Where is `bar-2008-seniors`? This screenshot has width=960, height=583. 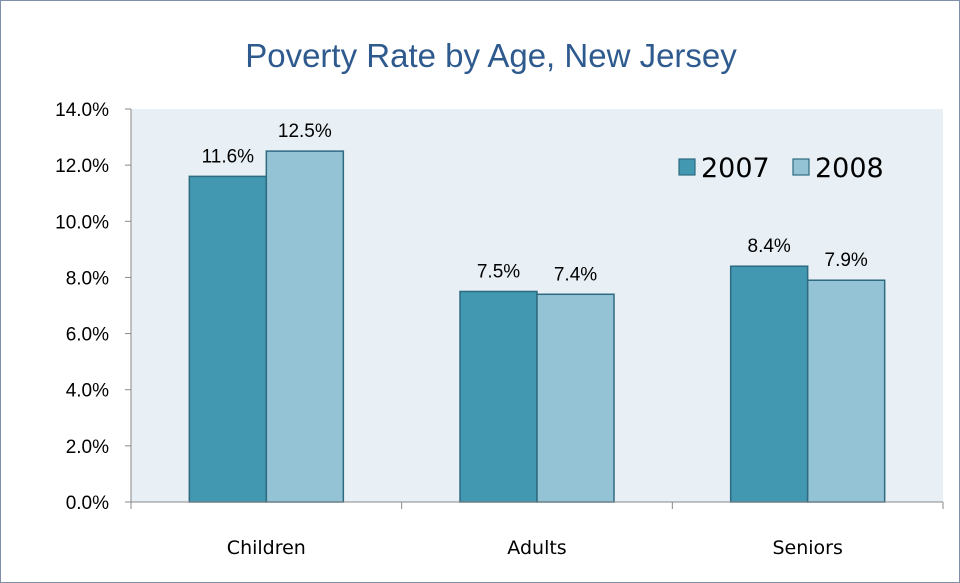 bar-2008-seniors is located at coordinates (846, 391).